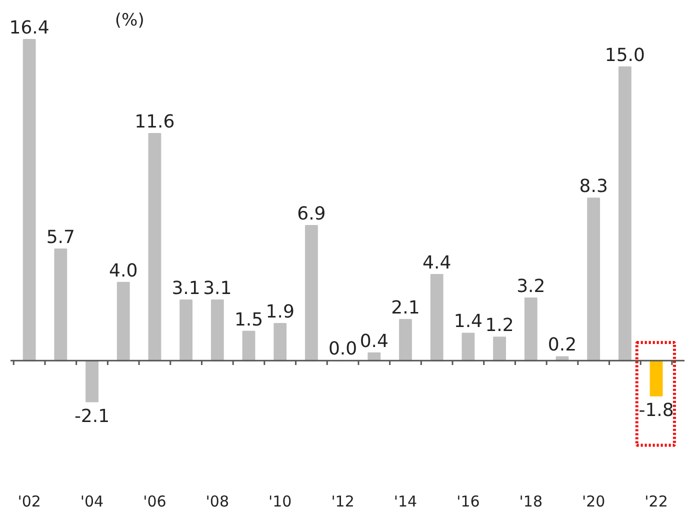 The width and height of the screenshot is (694, 513). Describe the element at coordinates (656, 501) in the screenshot. I see `x-tick-label: '22` at that location.